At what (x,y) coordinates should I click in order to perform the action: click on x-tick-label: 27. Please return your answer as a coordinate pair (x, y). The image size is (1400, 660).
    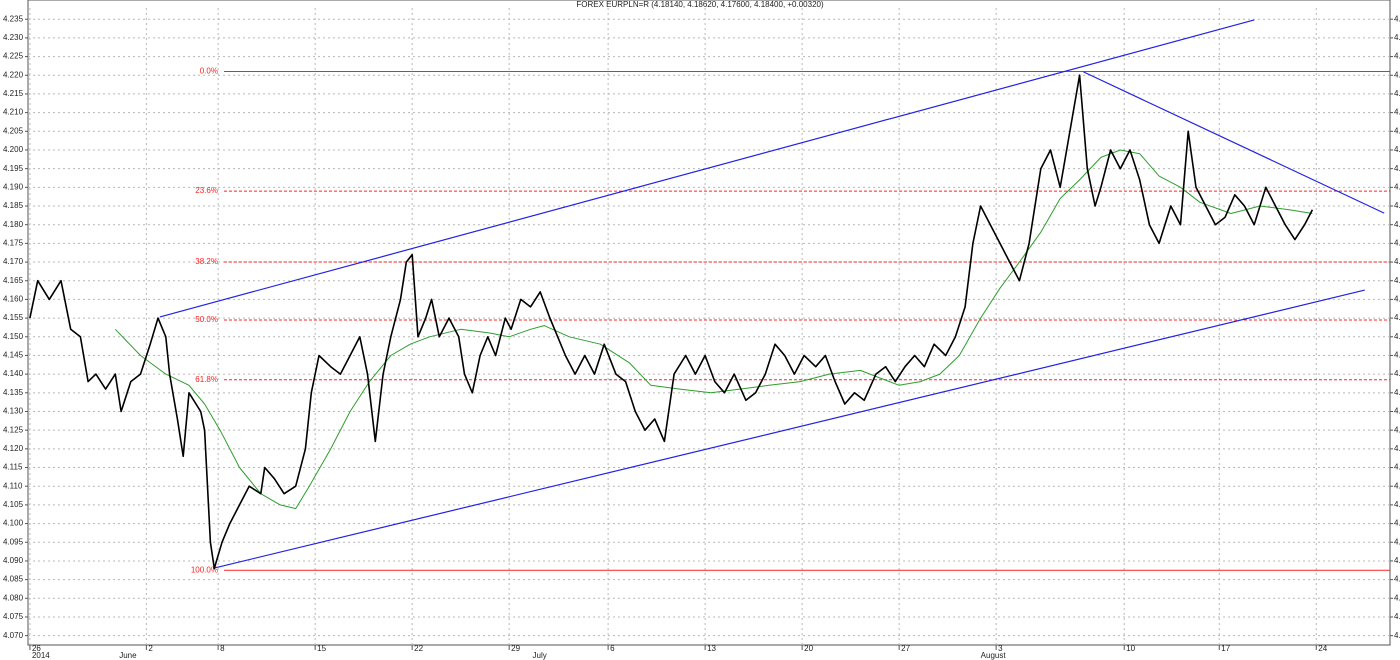
    Looking at the image, I should click on (905, 648).